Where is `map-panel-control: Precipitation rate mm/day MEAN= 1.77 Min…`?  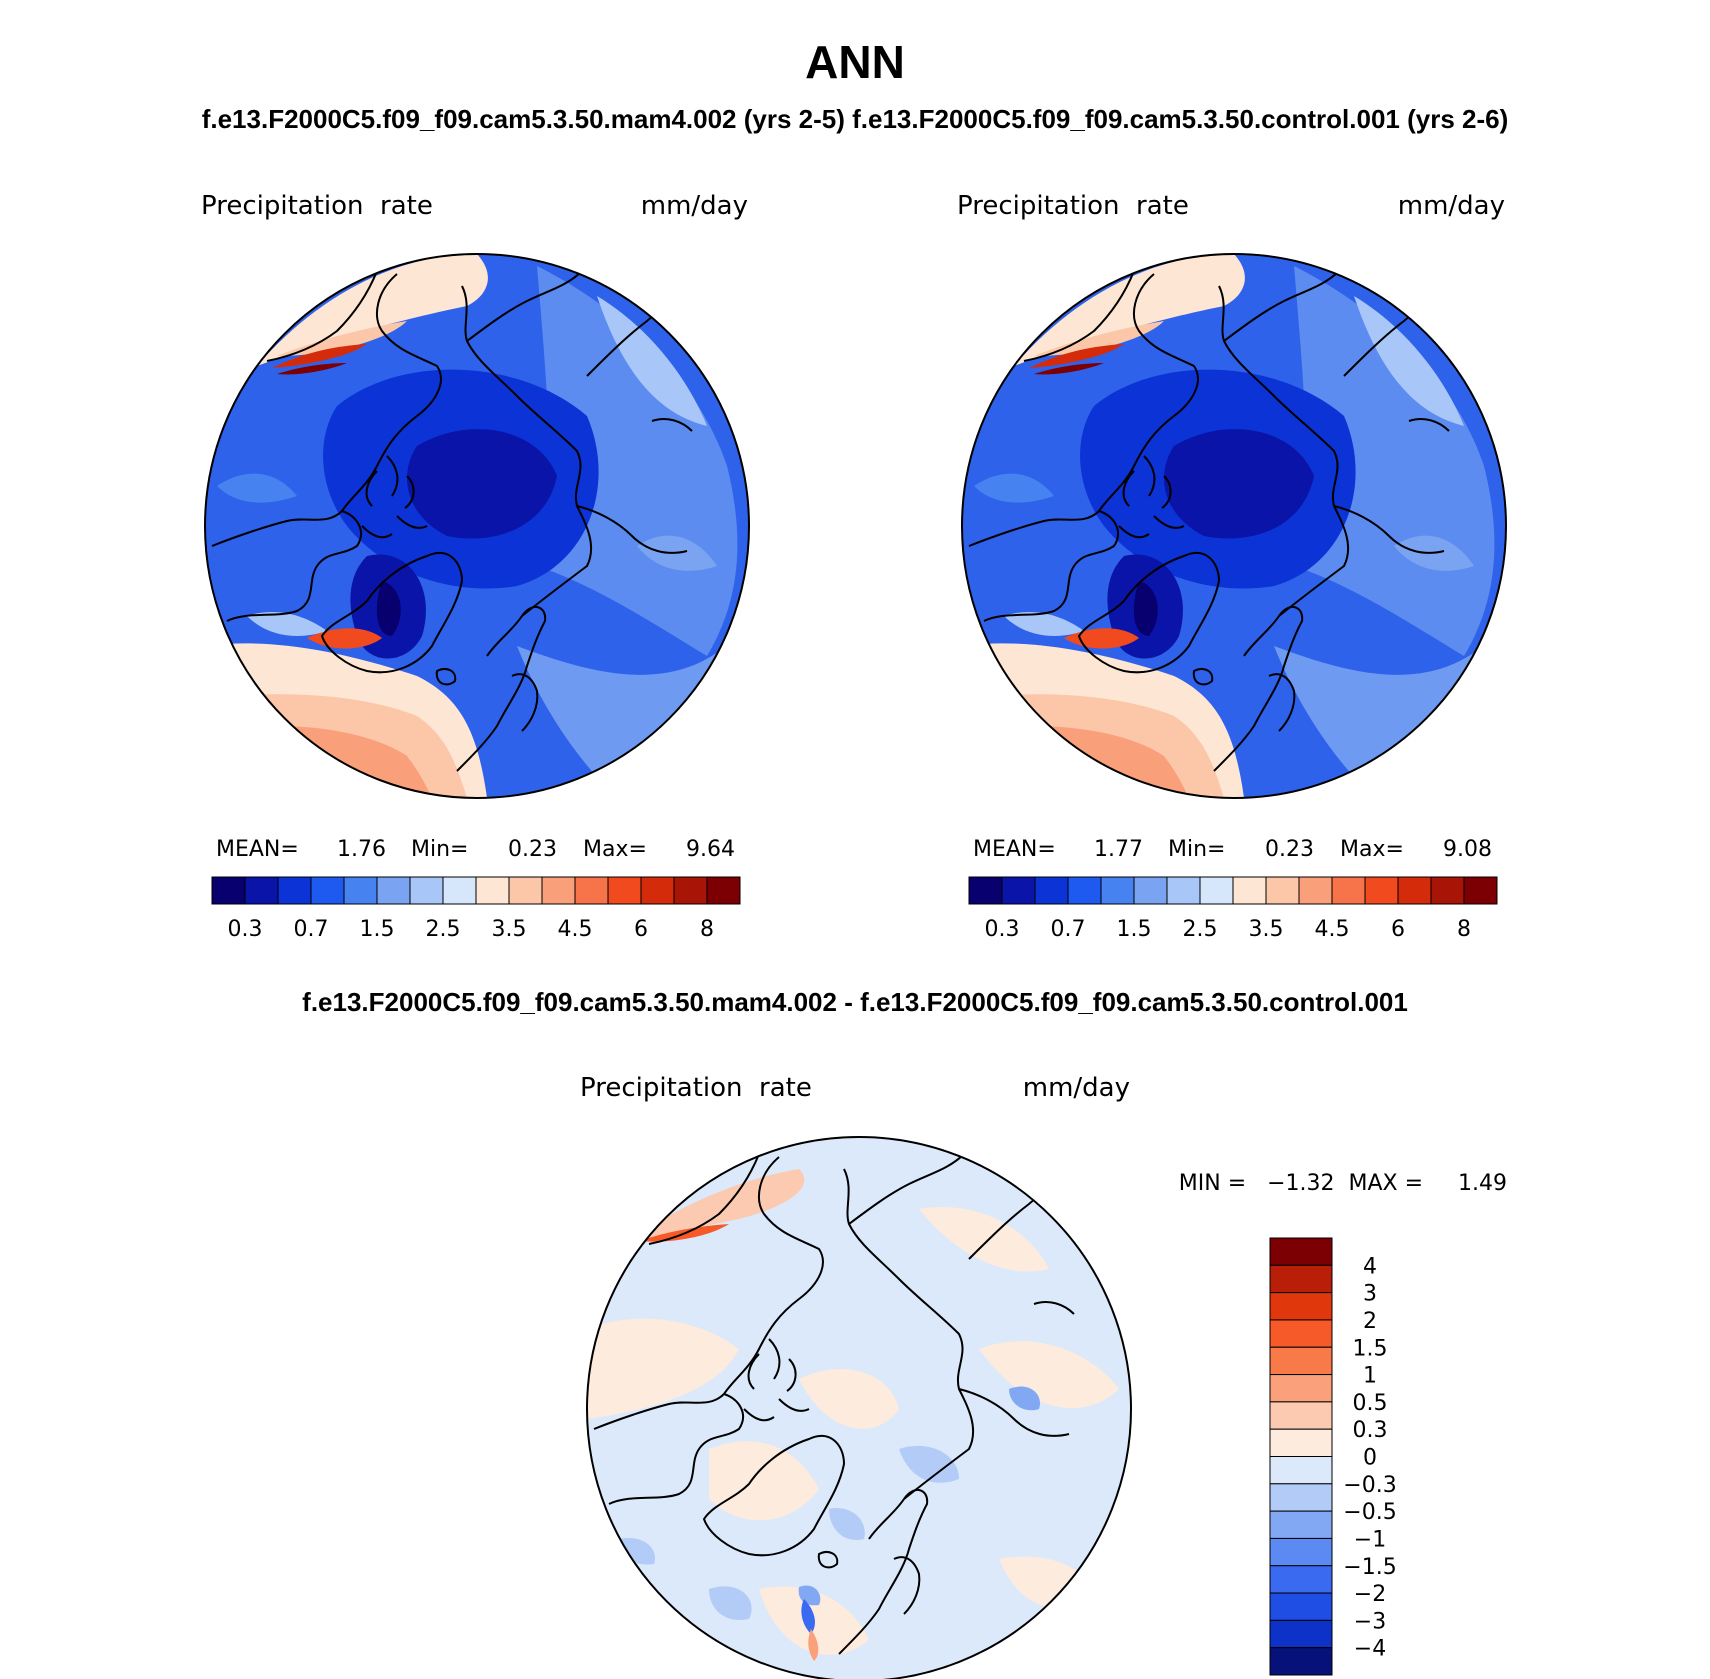
map-panel-control: Precipitation rate mm/day MEAN= 1.77 Min… is located at coordinates (1232, 566).